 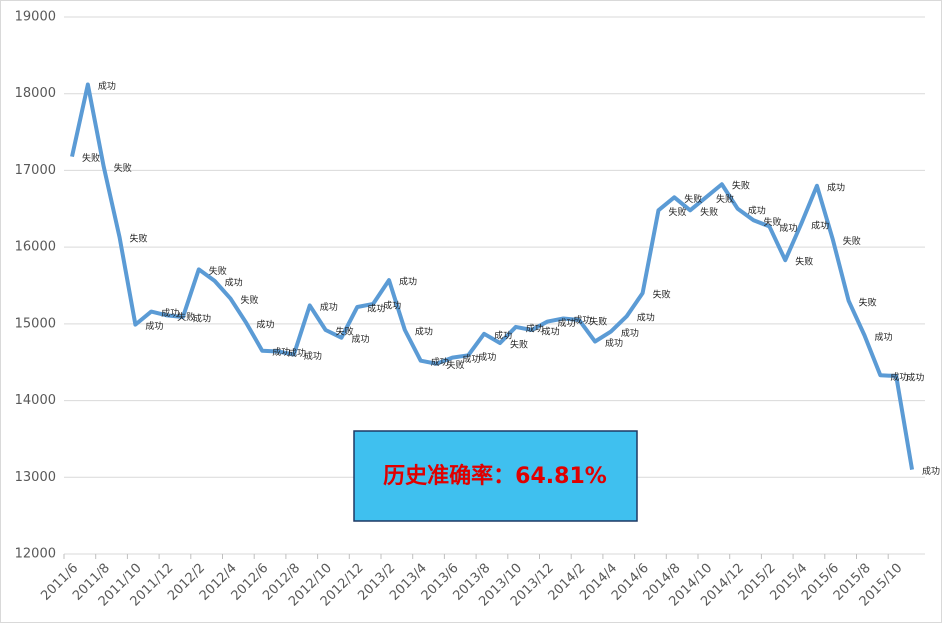 I want to click on y-tick-label: 19000, so click(x=35, y=17).